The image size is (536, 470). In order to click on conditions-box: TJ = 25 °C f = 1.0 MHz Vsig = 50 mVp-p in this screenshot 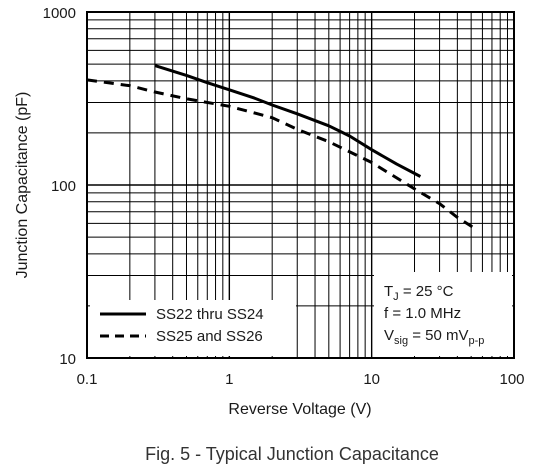, I will do `click(443, 314)`.